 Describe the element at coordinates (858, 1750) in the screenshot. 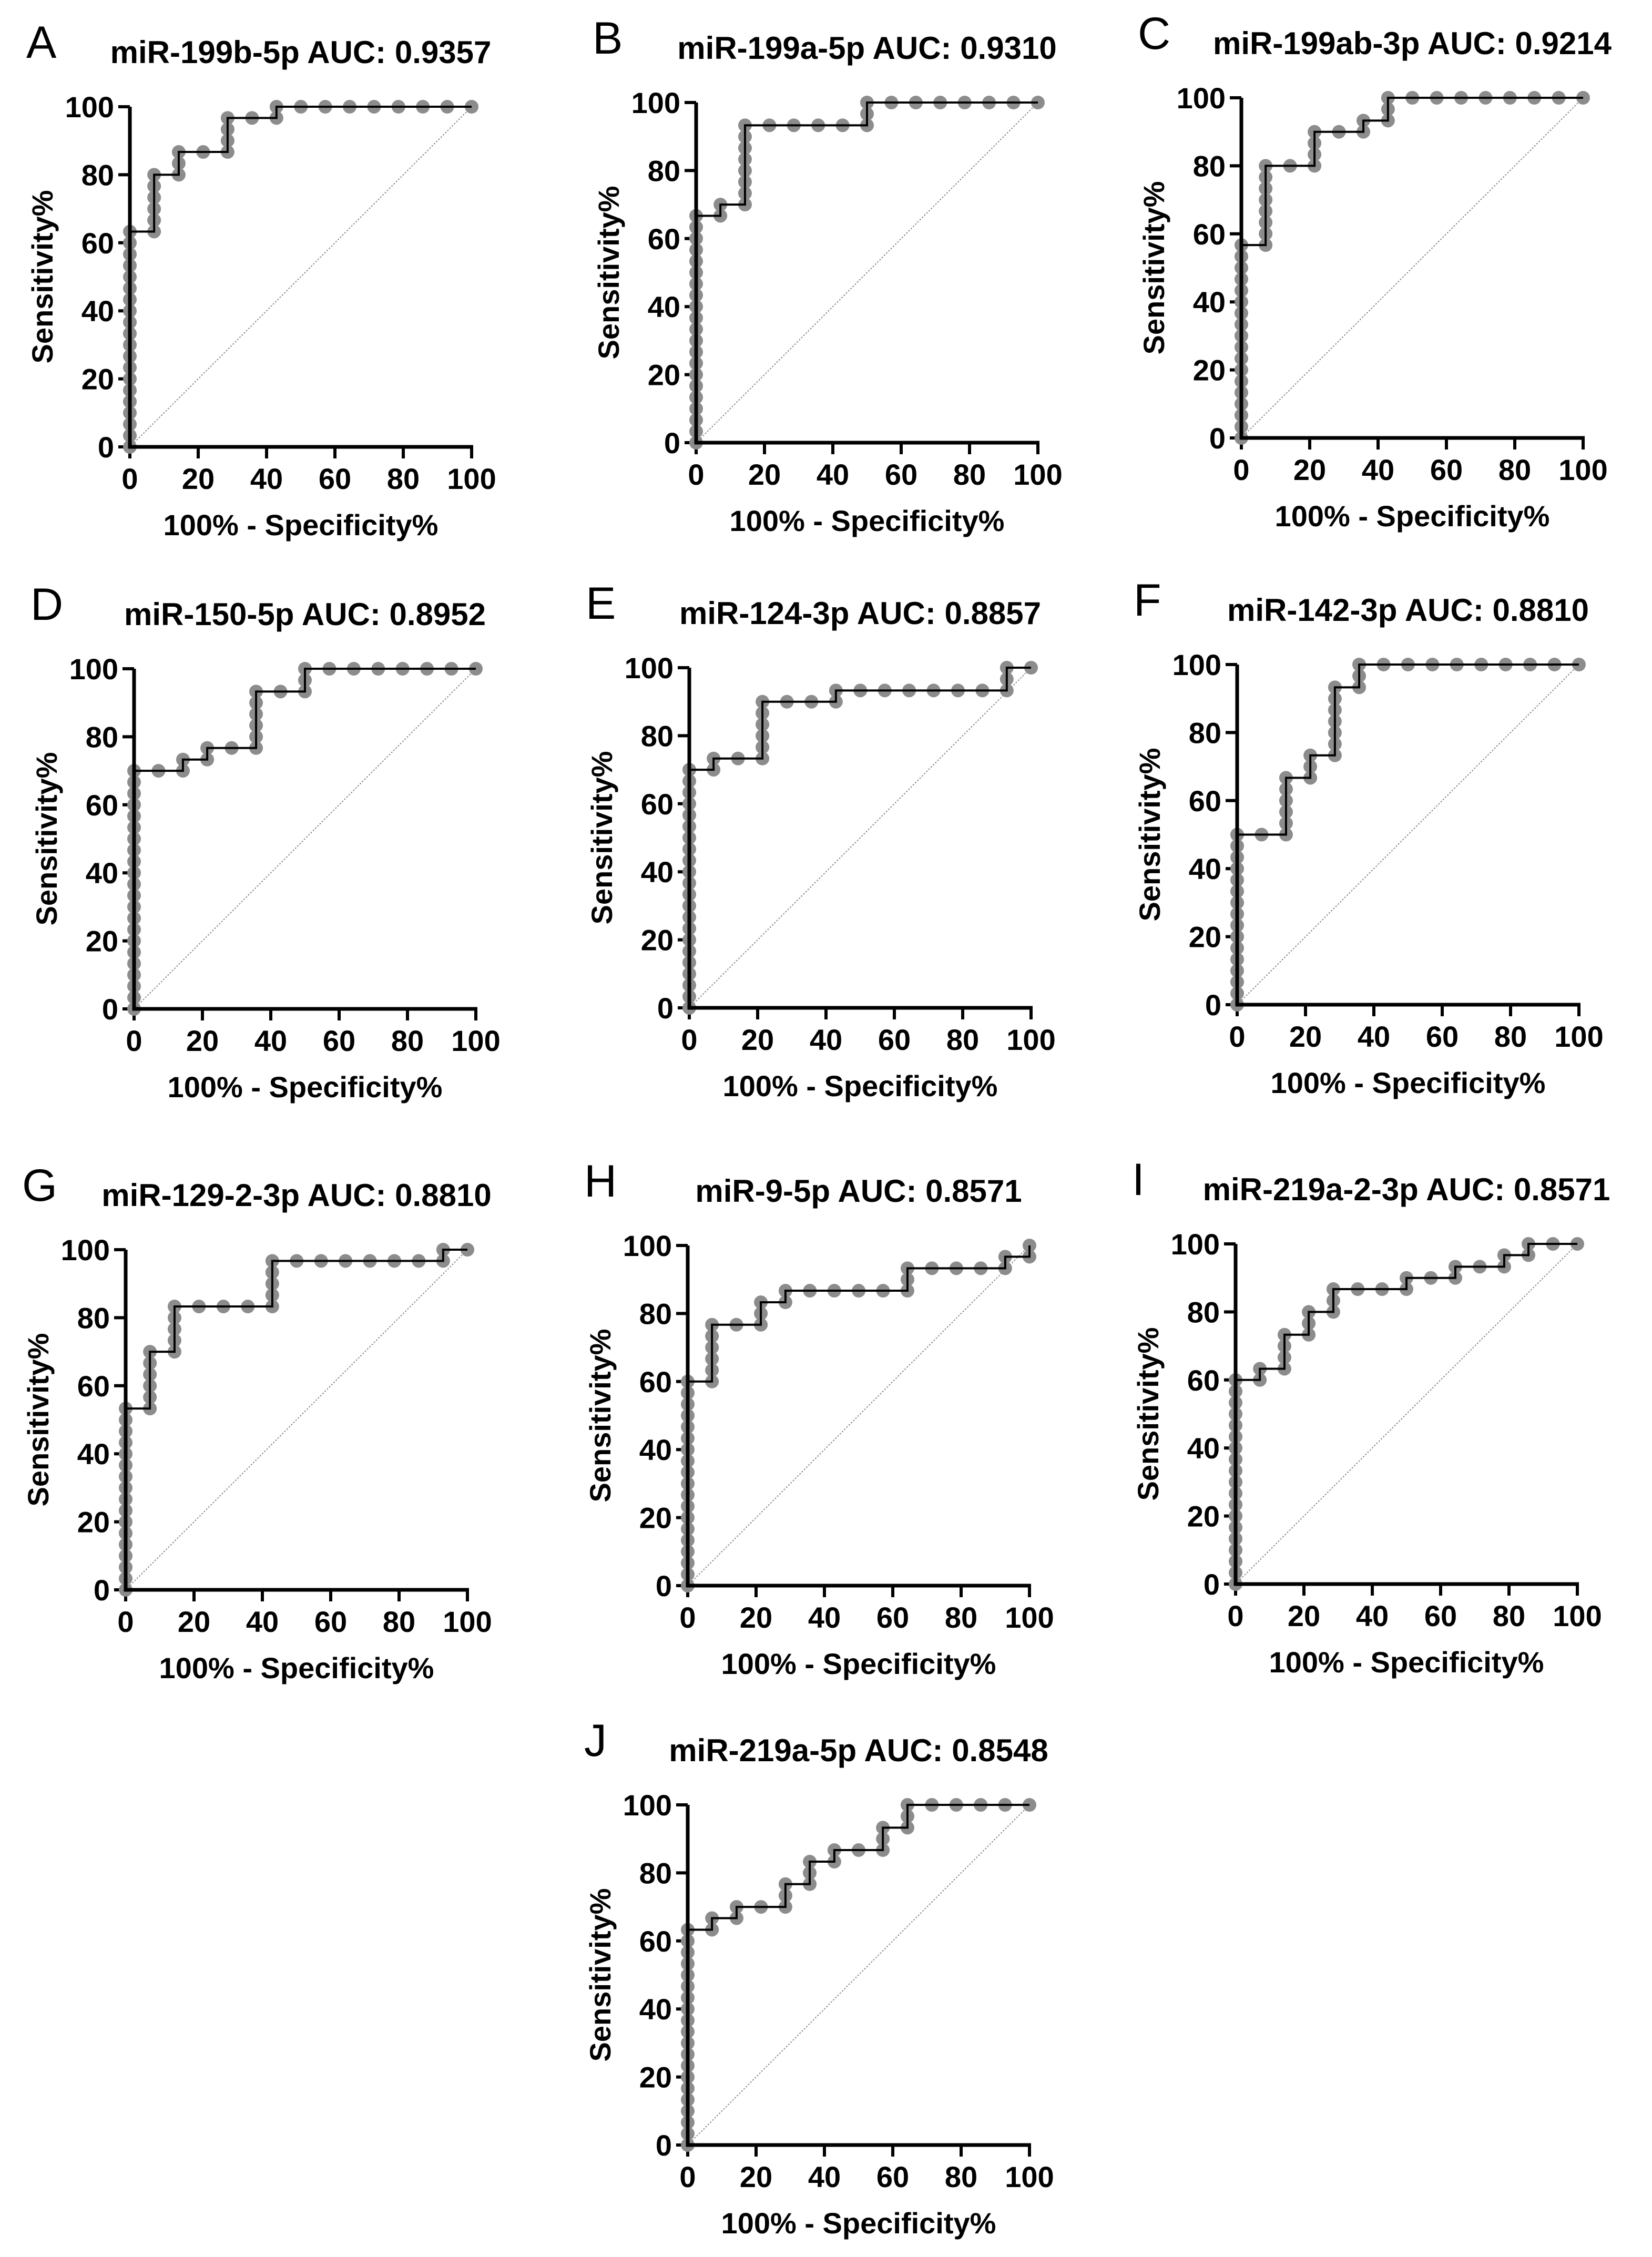

I see `chart-title: miR-219a-5p AUC: 0.8548` at that location.